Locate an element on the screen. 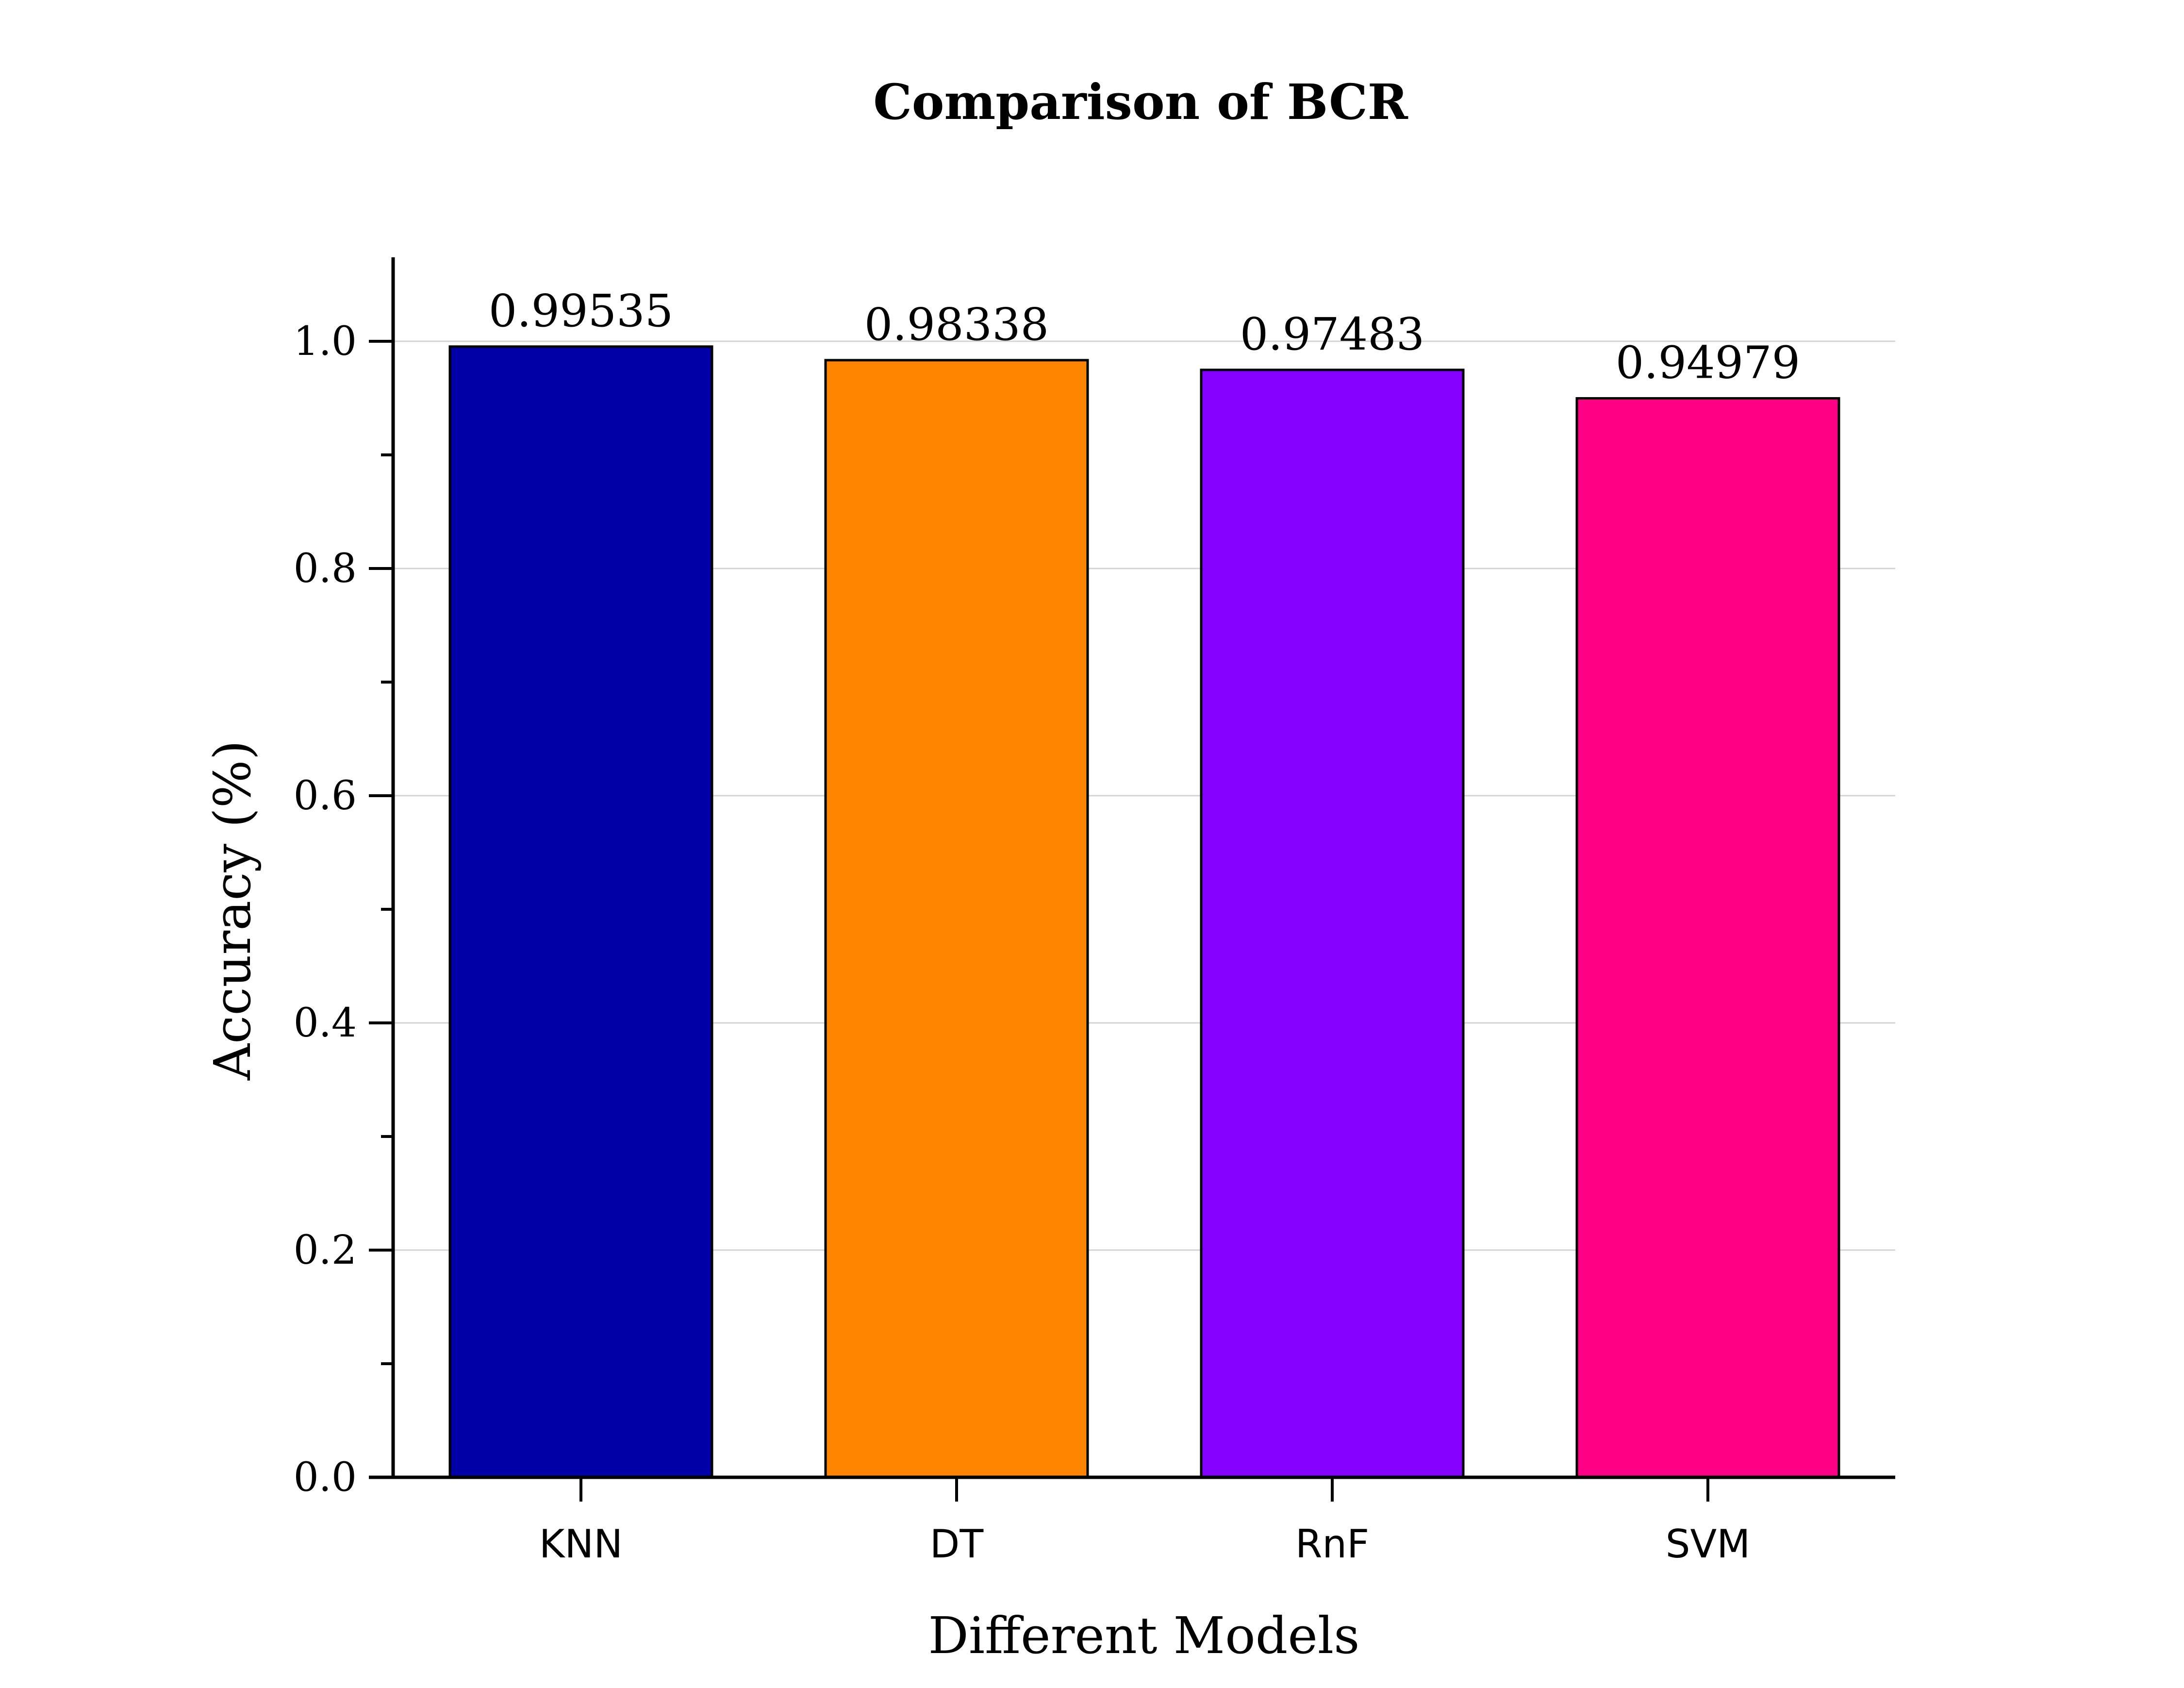  y-tick-label: 0.0 is located at coordinates (325, 1477).